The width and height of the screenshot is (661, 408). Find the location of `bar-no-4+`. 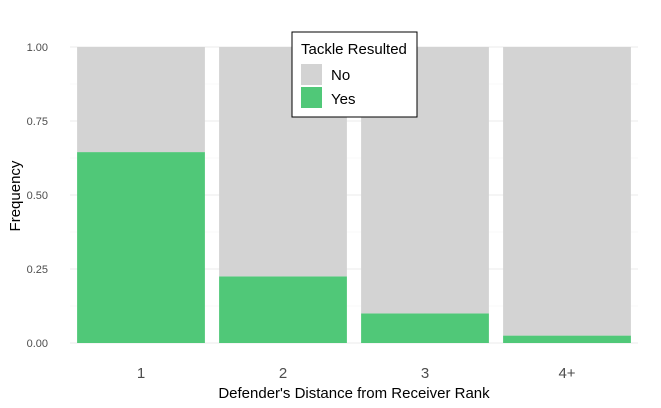

bar-no-4+ is located at coordinates (567, 191).